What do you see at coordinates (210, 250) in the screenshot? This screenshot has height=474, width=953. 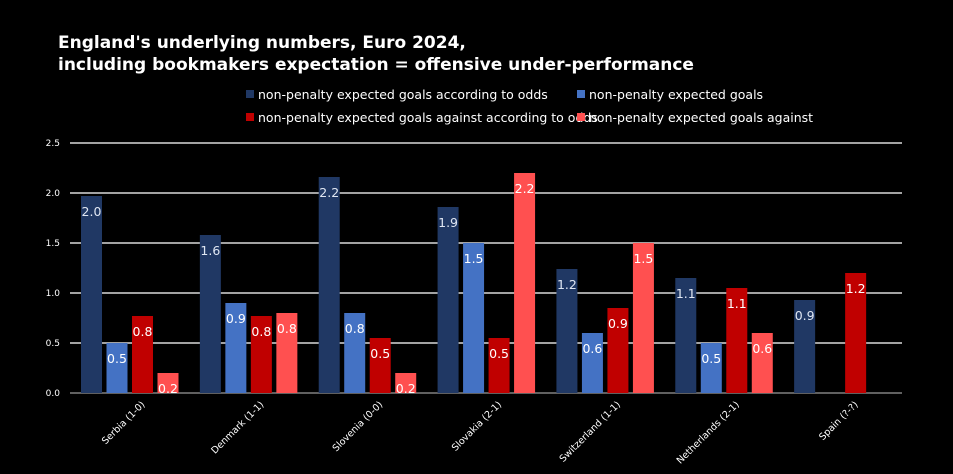 I see `data-label: 1.6` at bounding box center [210, 250].